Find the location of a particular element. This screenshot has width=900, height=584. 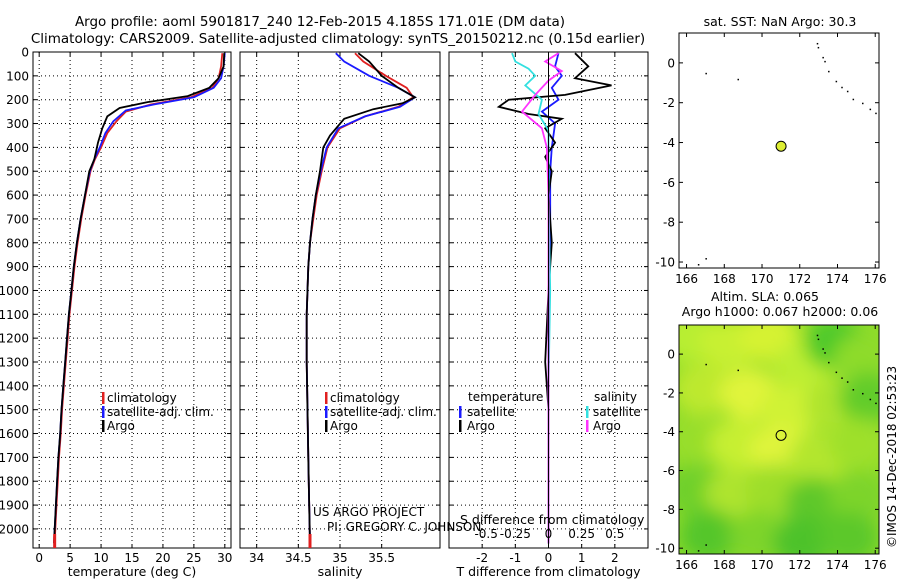

credit-pi: PI: GREGORY C. JOHNSON is located at coordinates (404, 527).